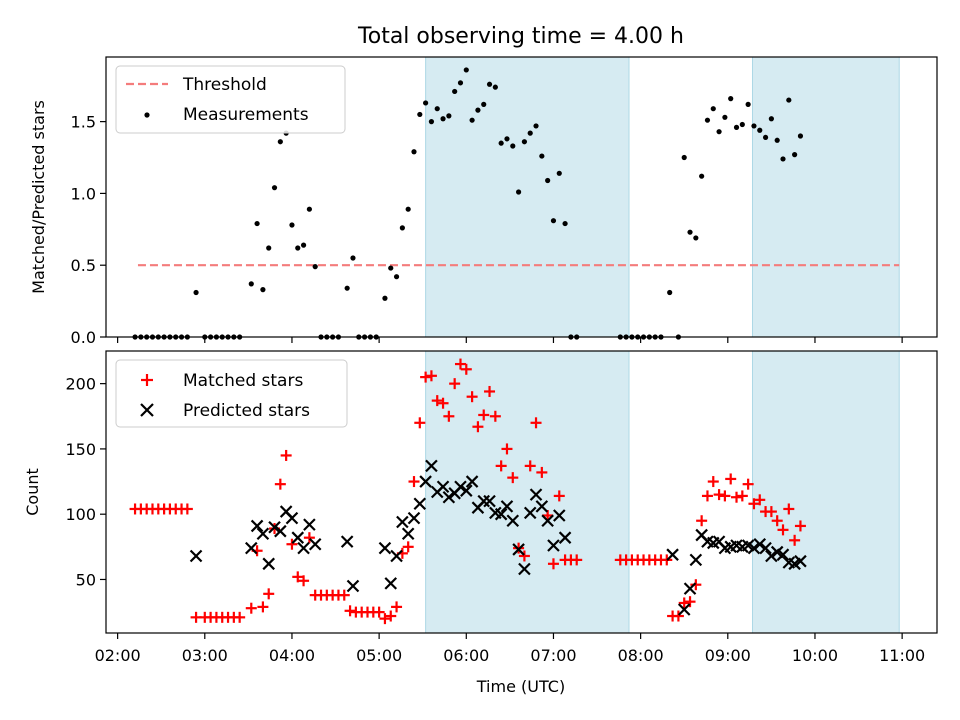 This screenshot has height=720, width=960. I want to click on x-tick-label: 02:00, so click(118, 655).